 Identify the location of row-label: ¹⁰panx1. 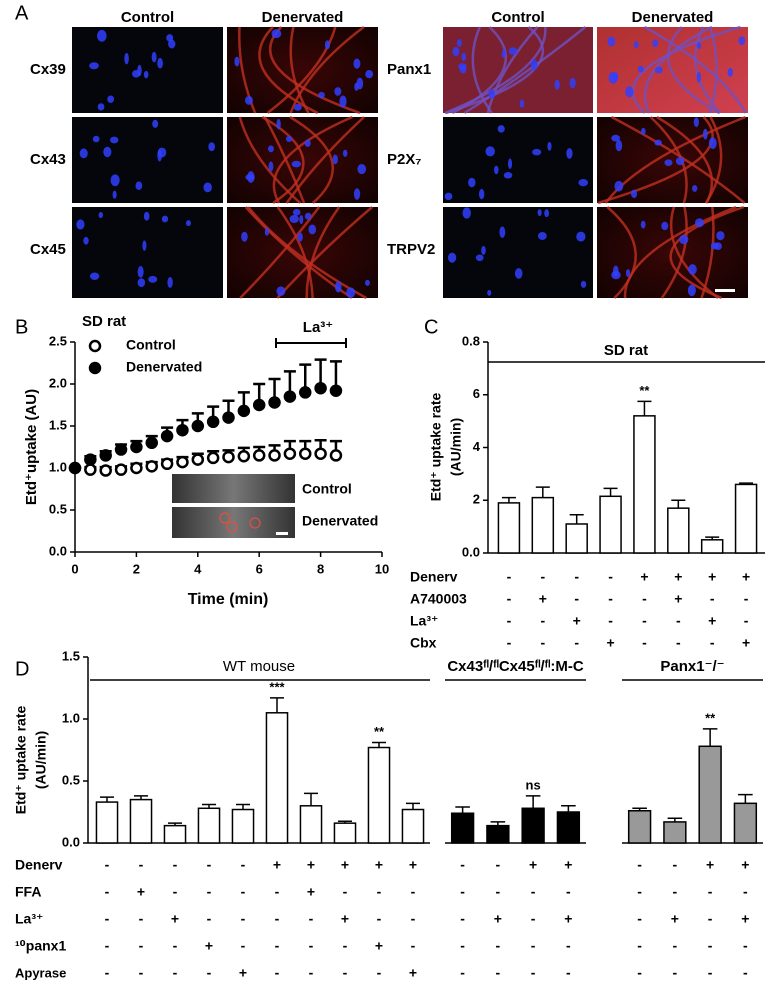
(40, 946).